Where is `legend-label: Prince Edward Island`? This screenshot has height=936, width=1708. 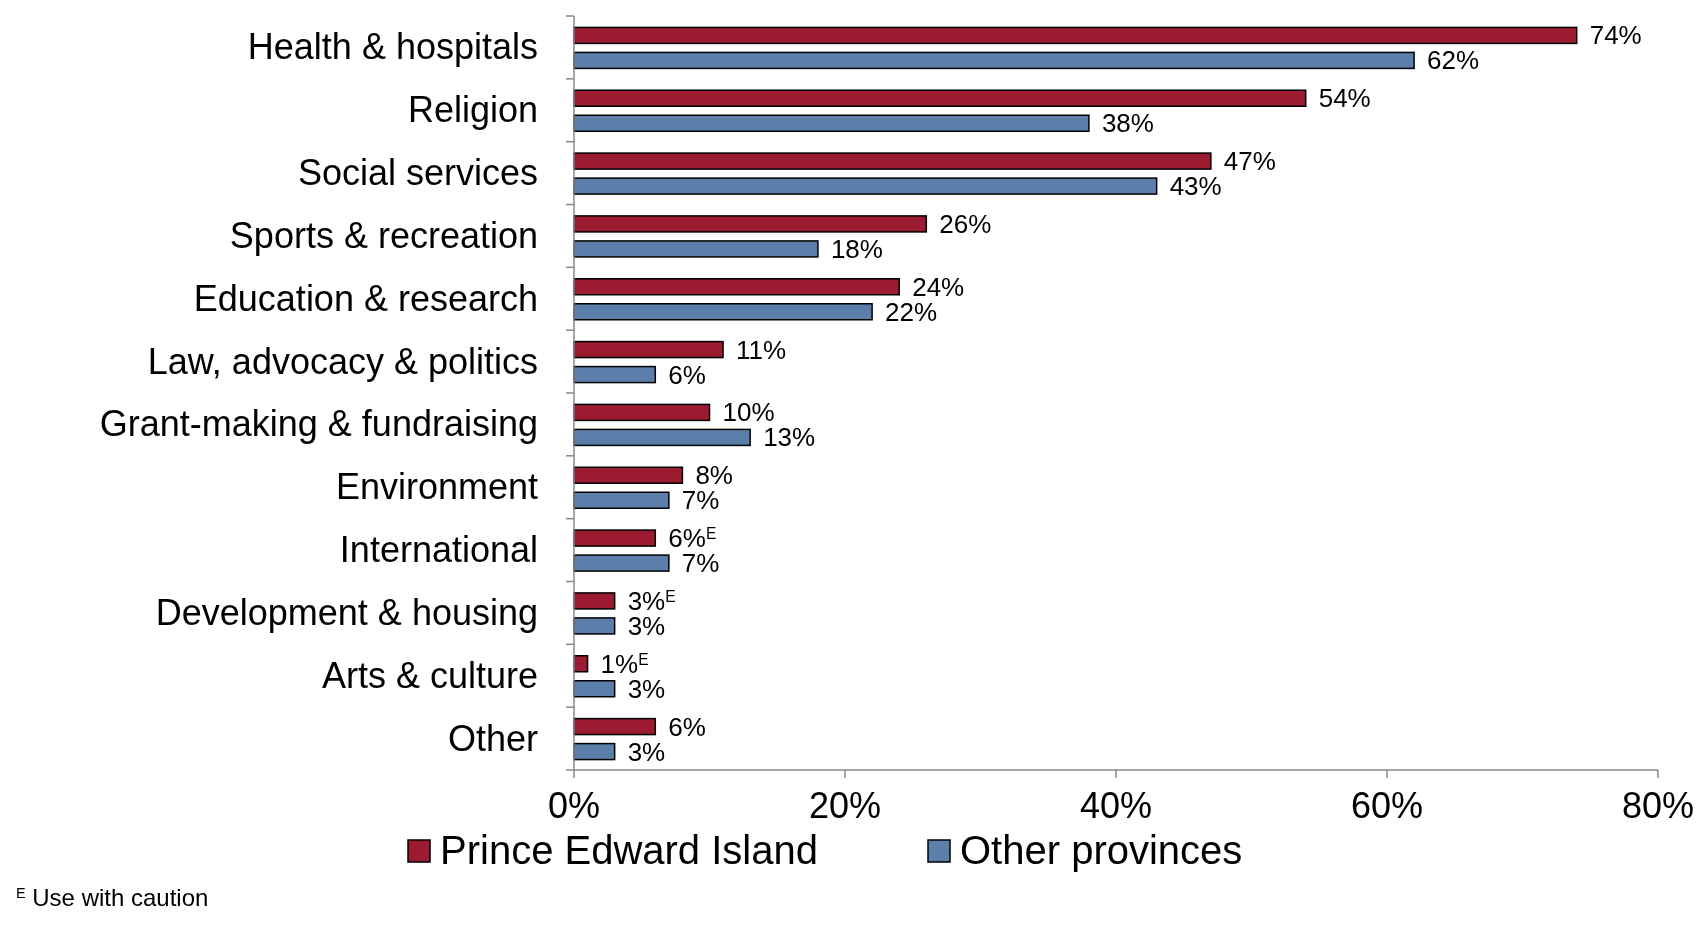 legend-label: Prince Edward Island is located at coordinates (629, 850).